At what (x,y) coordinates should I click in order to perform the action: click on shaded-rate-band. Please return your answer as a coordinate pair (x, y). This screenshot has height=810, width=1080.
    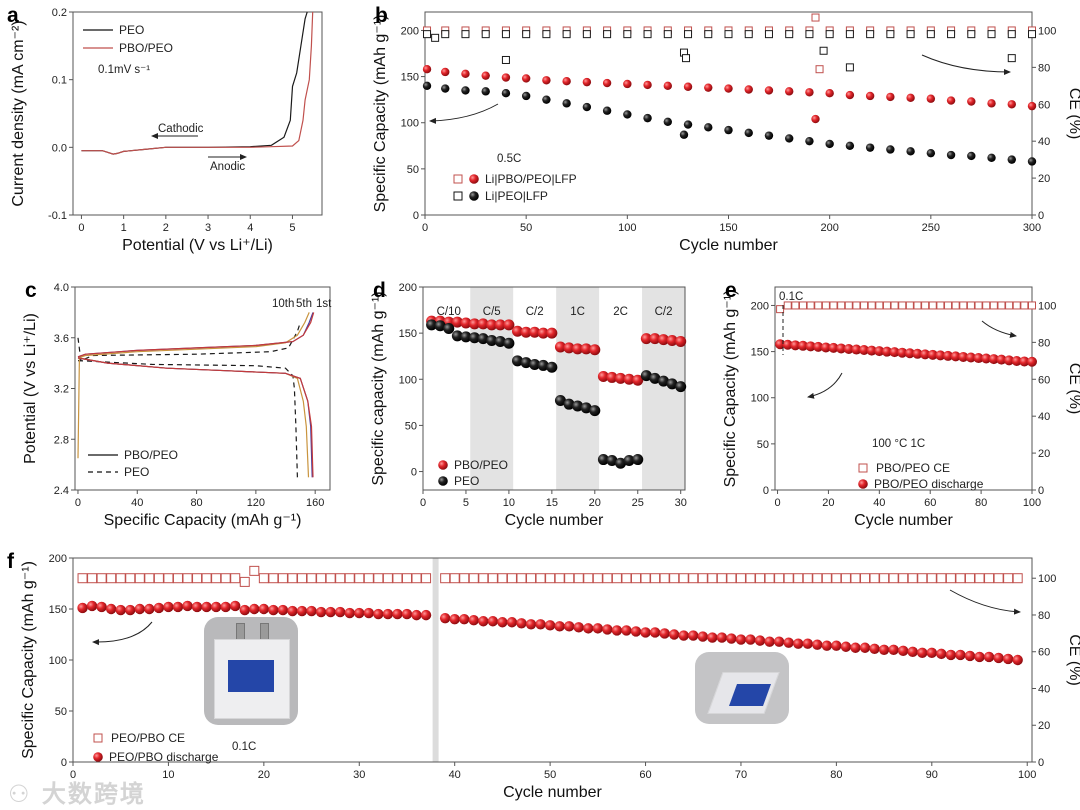
    Looking at the image, I should click on (578, 388).